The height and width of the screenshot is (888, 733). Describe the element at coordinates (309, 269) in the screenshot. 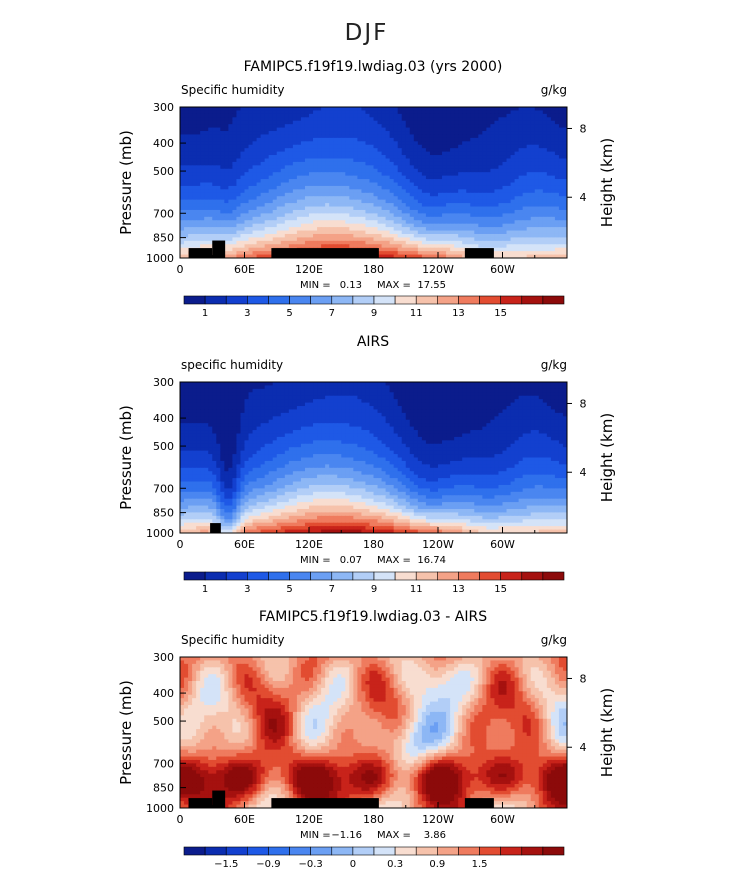

I see `x-tick-label: 120E` at that location.